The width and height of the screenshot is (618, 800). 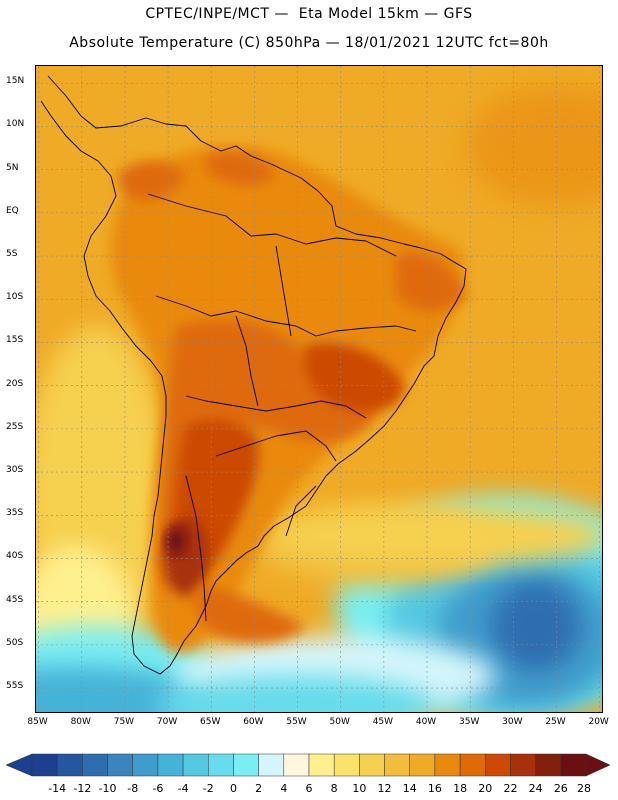 What do you see at coordinates (426, 722) in the screenshot?
I see `lon-tick-label: 40W` at bounding box center [426, 722].